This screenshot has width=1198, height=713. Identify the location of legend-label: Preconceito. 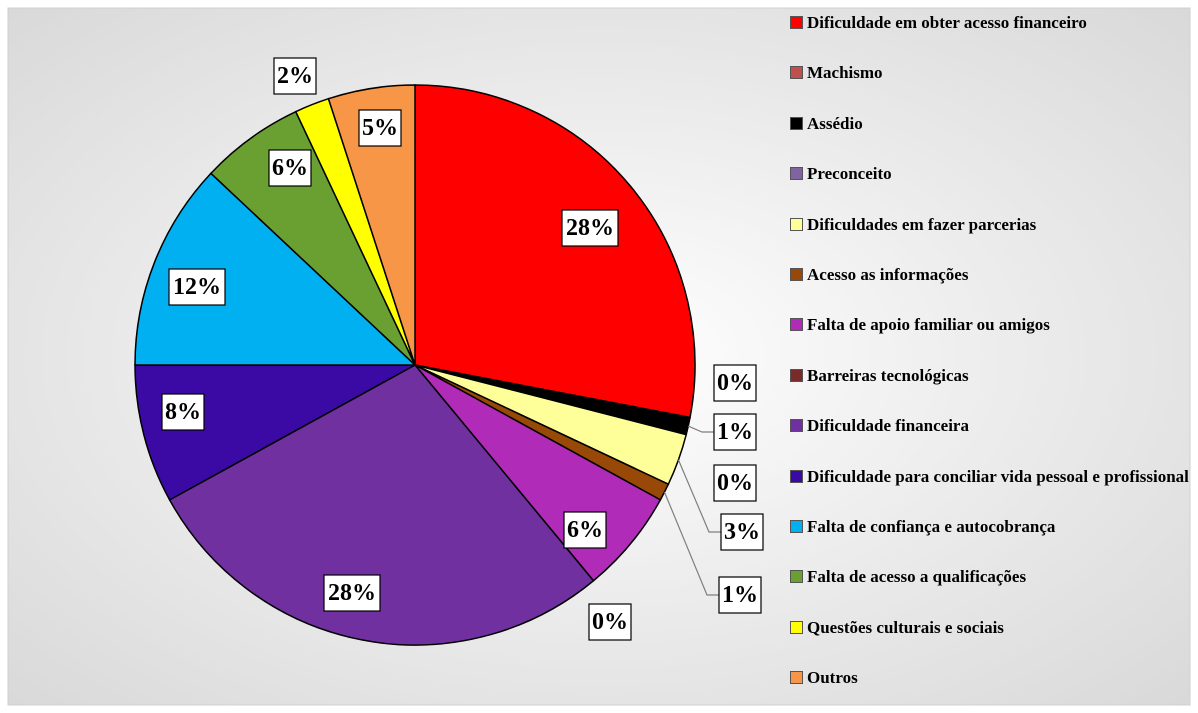
(849, 174).